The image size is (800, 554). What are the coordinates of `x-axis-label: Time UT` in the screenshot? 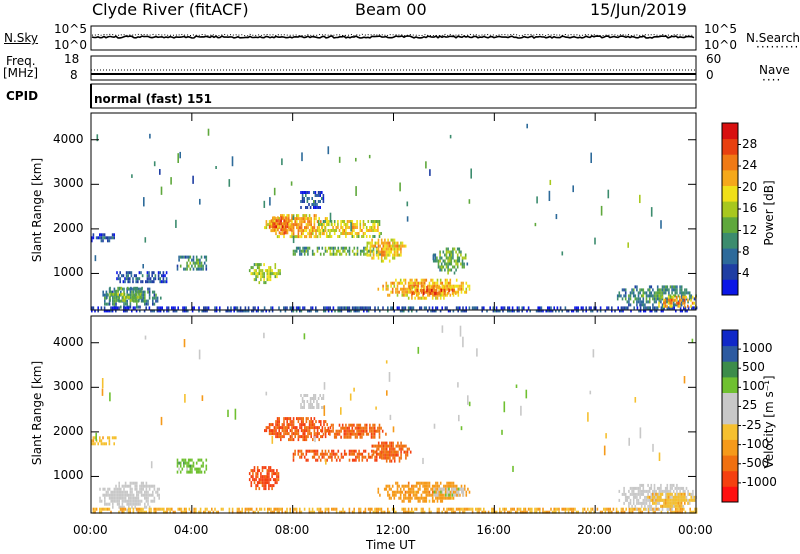 It's located at (391, 545).